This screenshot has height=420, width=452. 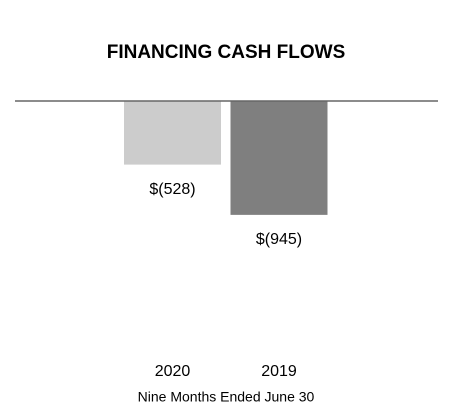 What do you see at coordinates (279, 371) in the screenshot?
I see `x-tick-label: 2019` at bounding box center [279, 371].